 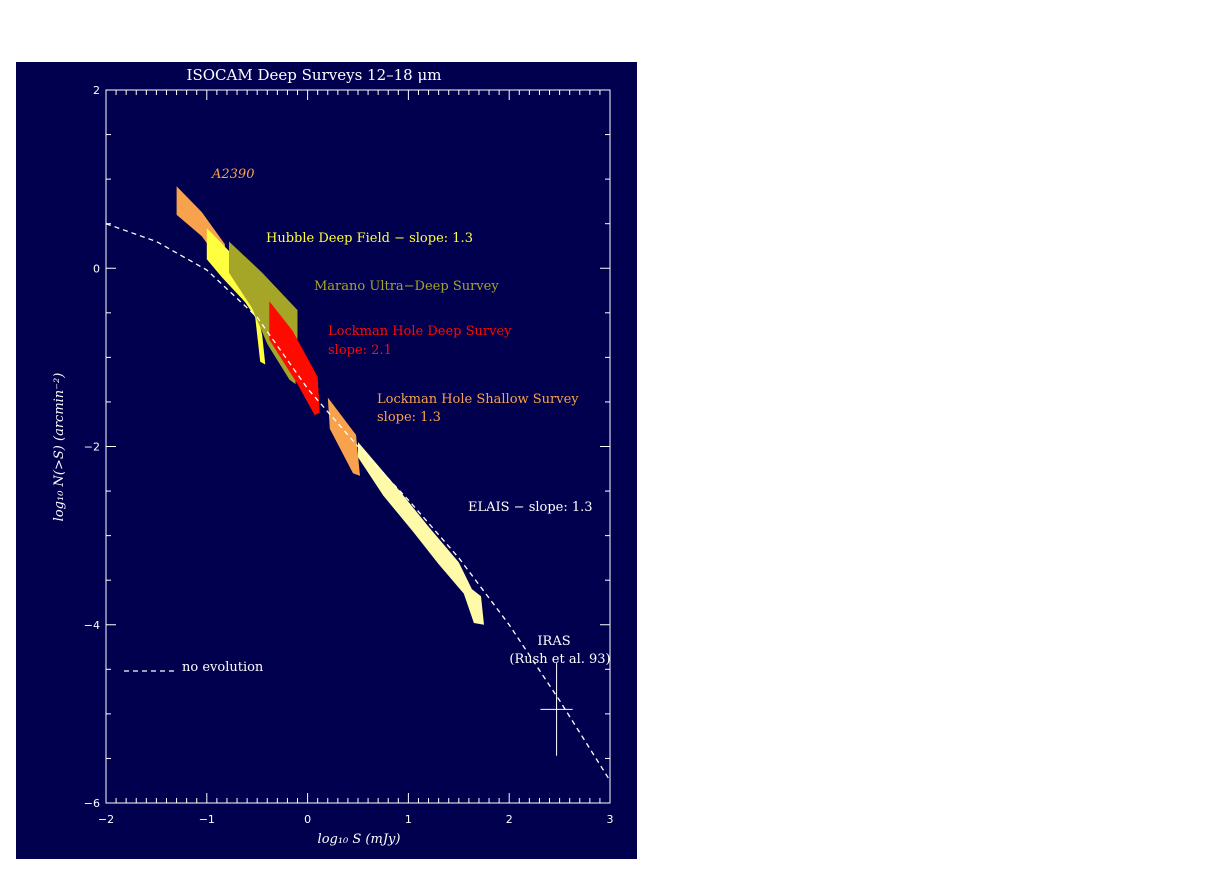 What do you see at coordinates (420, 331) in the screenshot?
I see `label-lockman-deep: Lockman Hole Deep Survey` at bounding box center [420, 331].